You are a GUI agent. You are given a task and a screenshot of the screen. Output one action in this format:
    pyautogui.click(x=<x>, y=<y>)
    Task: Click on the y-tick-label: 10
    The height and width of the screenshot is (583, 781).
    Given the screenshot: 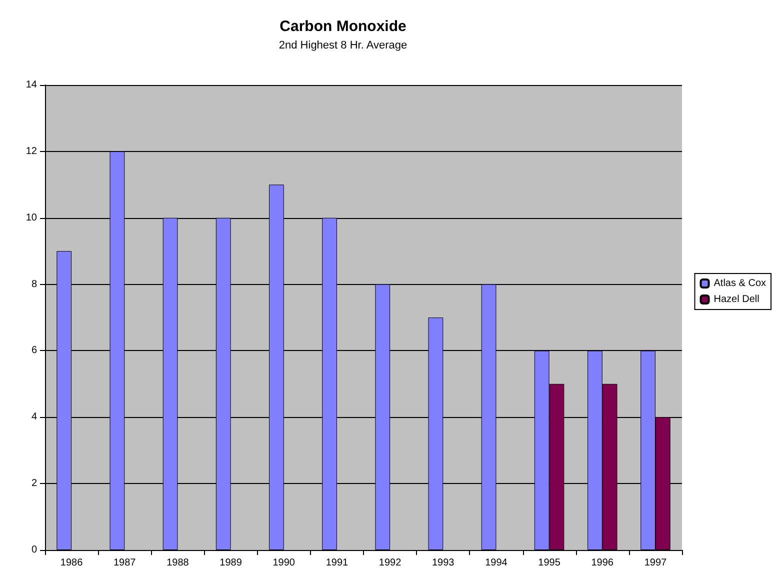 What is the action you would take?
    pyautogui.click(x=32, y=218)
    